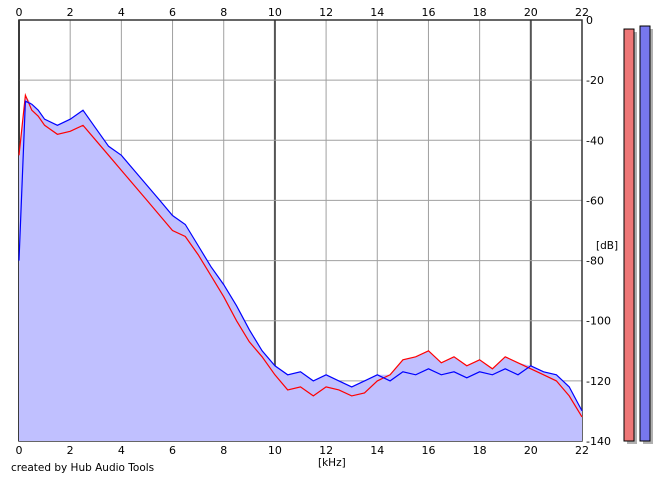  What do you see at coordinates (589, 20) in the screenshot?
I see `y-tick-label: 0` at bounding box center [589, 20].